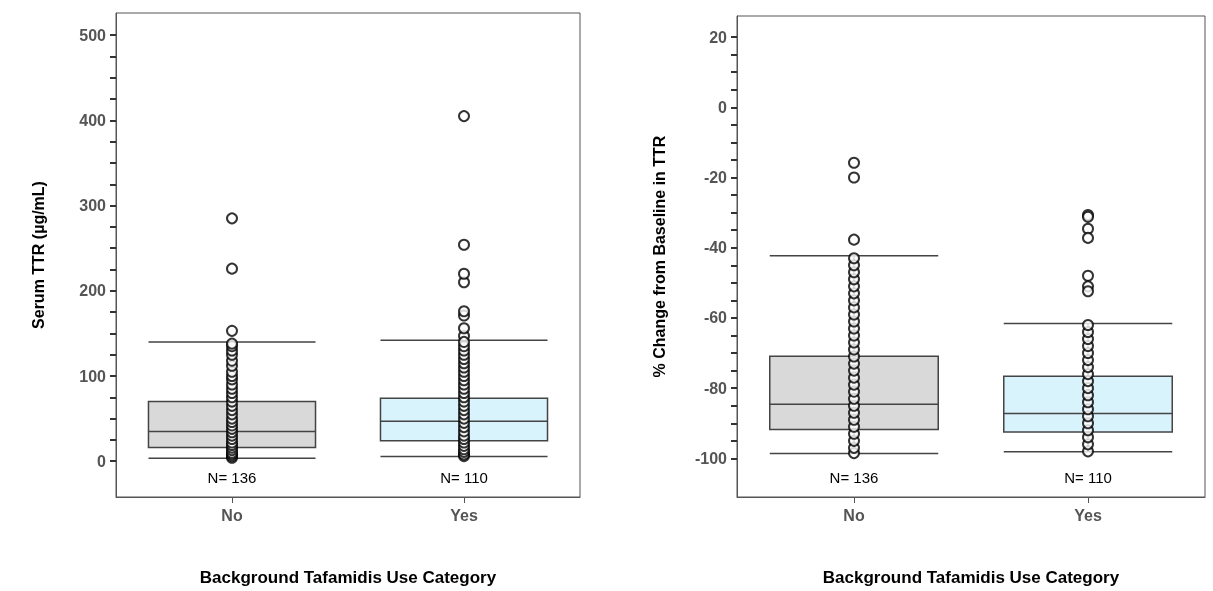 The width and height of the screenshot is (1213, 591). Describe the element at coordinates (93, 291) in the screenshot. I see `y-tick-label: 200` at that location.